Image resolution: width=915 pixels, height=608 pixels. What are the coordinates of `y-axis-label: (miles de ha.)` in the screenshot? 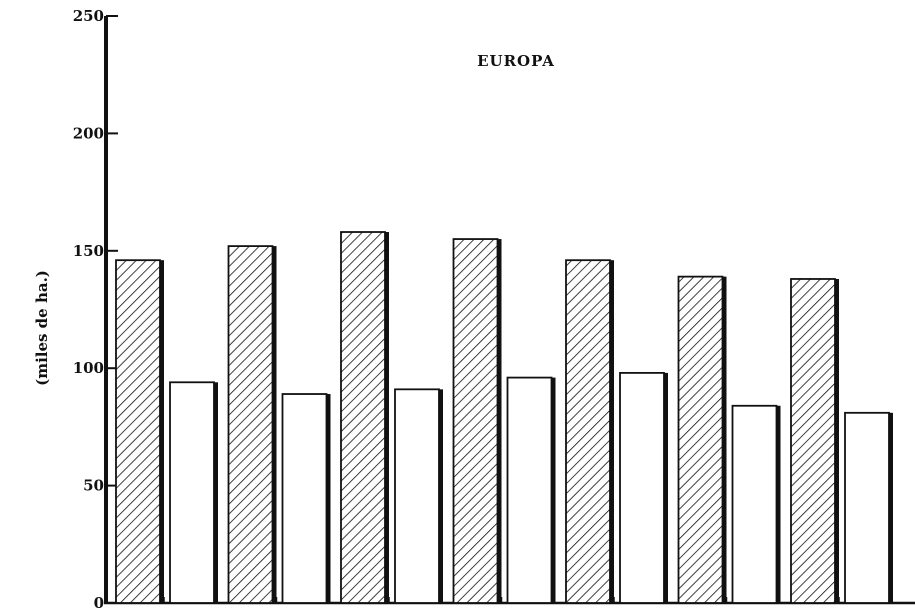 It's located at (42, 328).